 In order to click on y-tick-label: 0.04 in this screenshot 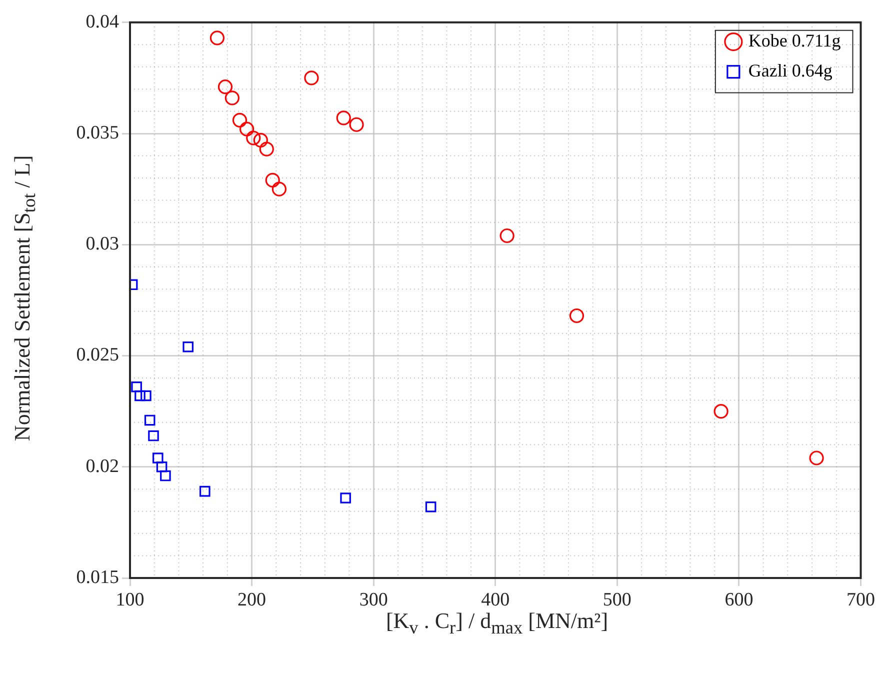, I will do `click(103, 21)`.